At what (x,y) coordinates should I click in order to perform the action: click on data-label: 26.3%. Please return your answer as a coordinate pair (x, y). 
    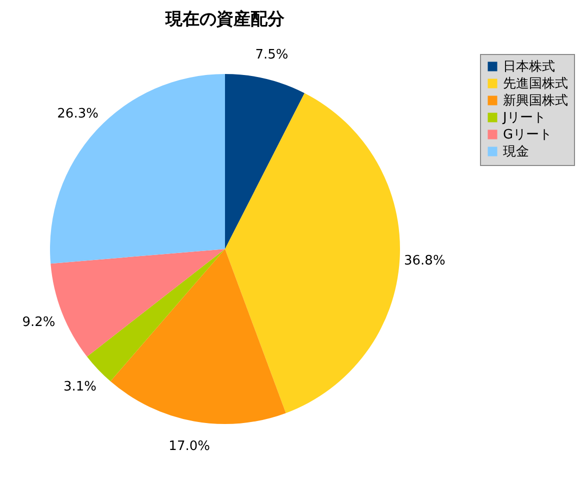
    Looking at the image, I should click on (77, 114).